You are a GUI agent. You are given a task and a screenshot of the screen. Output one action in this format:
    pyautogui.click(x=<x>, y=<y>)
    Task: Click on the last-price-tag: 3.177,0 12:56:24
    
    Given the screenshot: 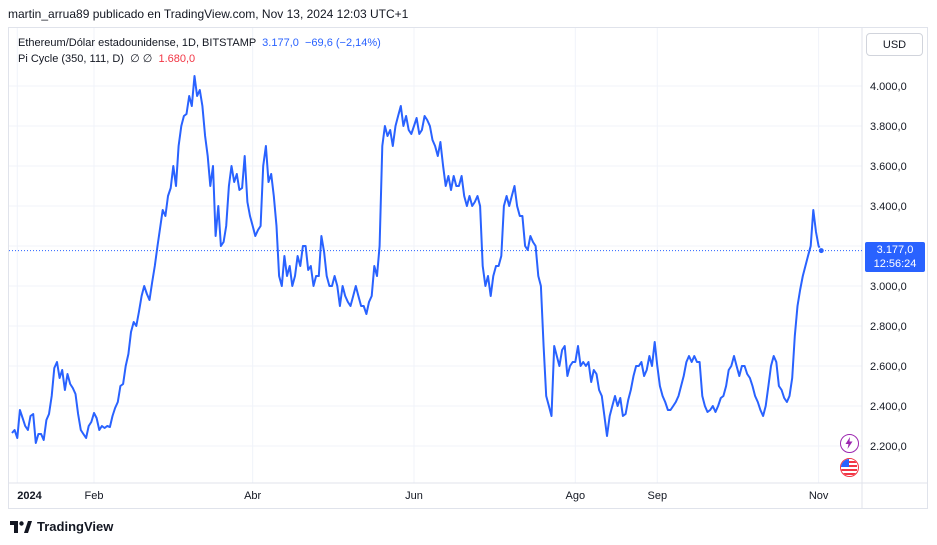 What is the action you would take?
    pyautogui.click(x=895, y=257)
    